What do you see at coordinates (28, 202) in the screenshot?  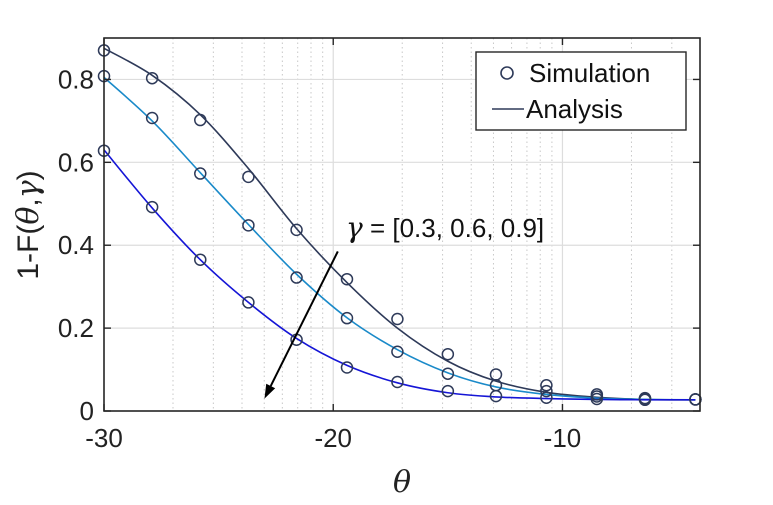 I see `y-axis-label-comma: ,` at bounding box center [28, 202].